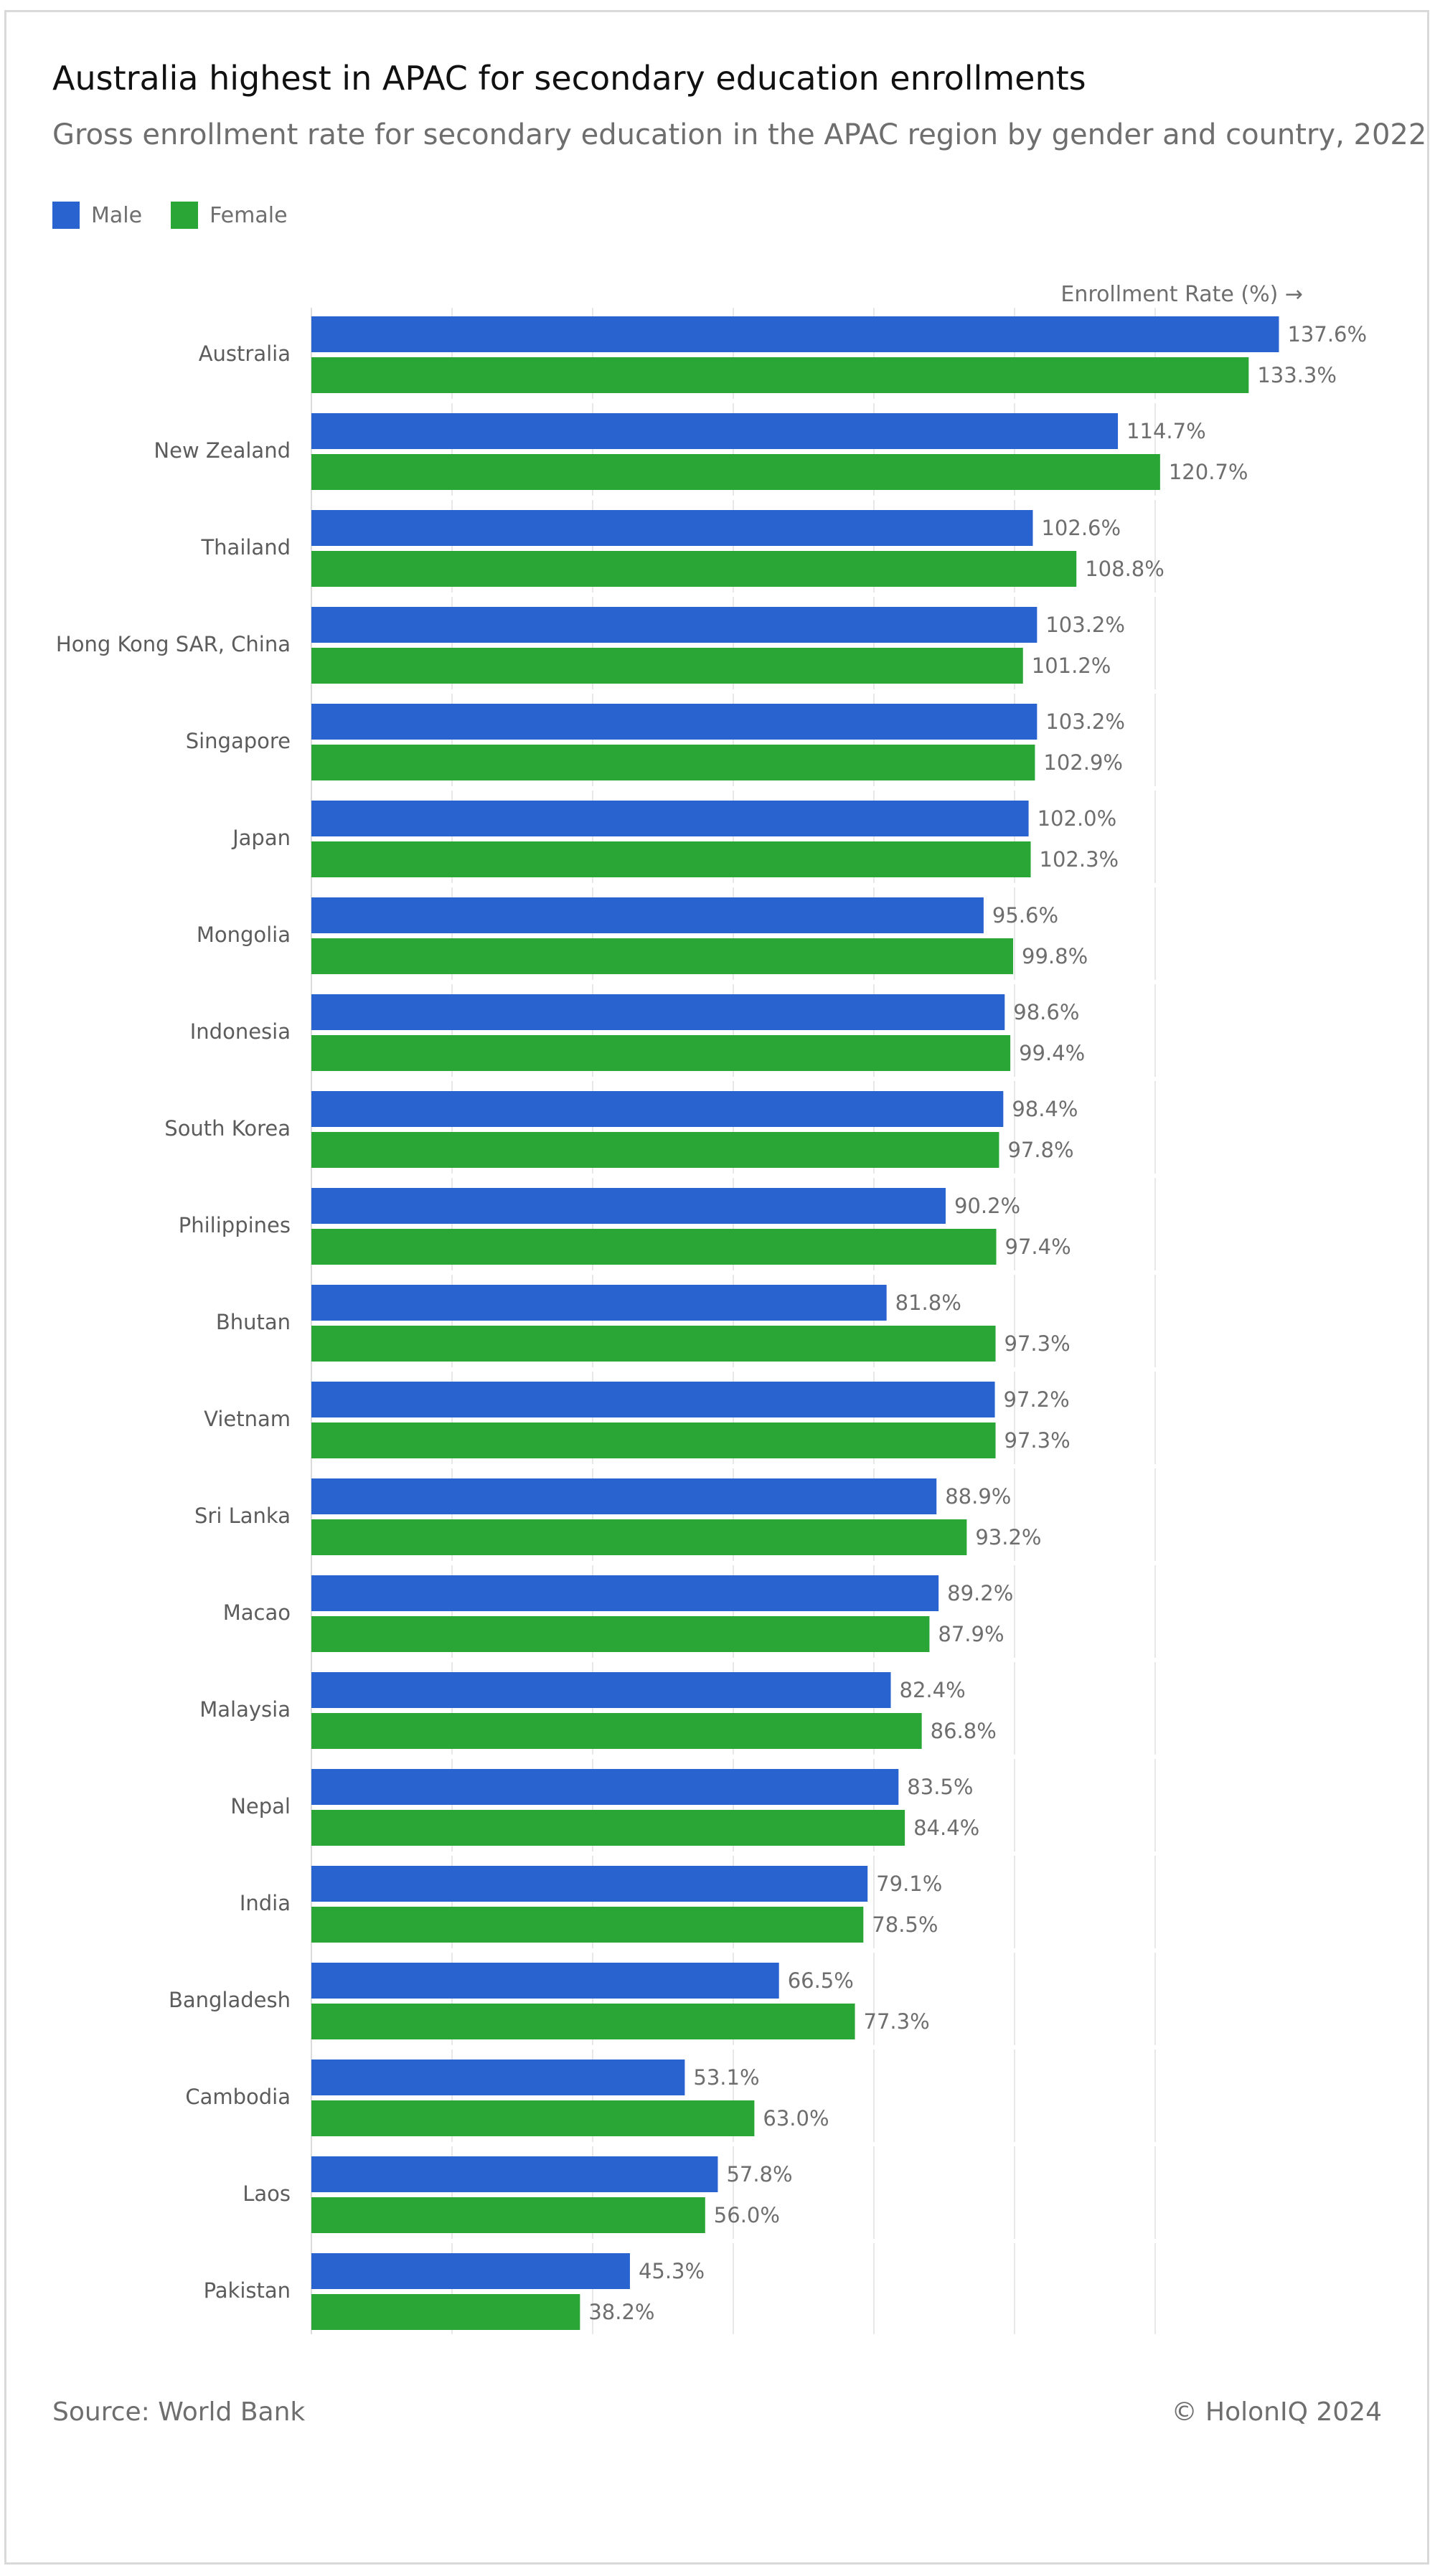  What do you see at coordinates (248, 2290) in the screenshot?
I see `category-label: Pakistan` at bounding box center [248, 2290].